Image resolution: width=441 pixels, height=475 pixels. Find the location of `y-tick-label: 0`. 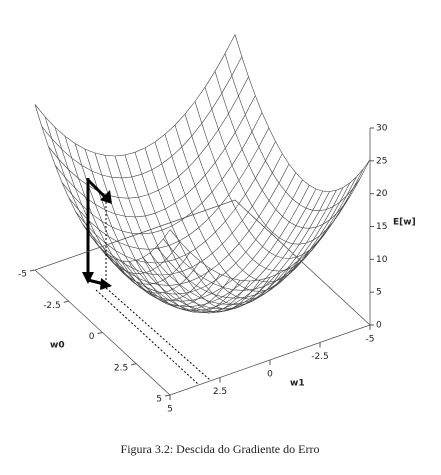

y-tick-label: 0 is located at coordinates (270, 375).